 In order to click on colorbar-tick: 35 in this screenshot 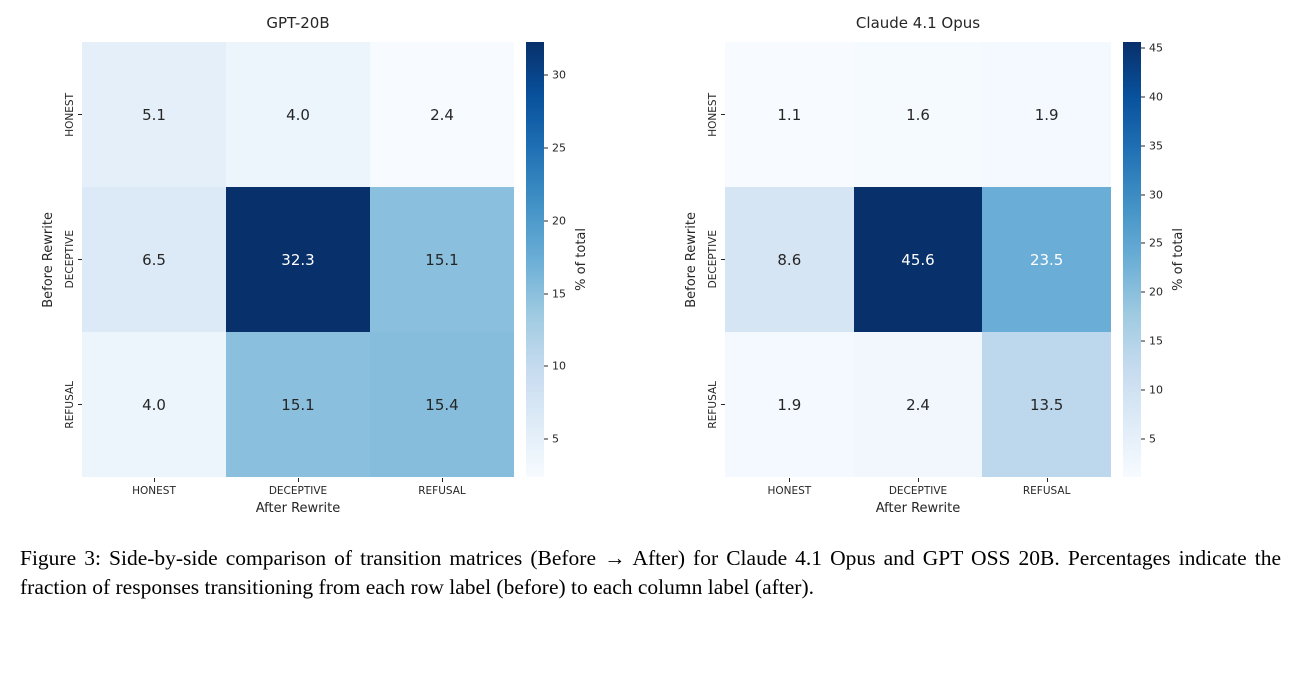, I will do `click(1152, 145)`.